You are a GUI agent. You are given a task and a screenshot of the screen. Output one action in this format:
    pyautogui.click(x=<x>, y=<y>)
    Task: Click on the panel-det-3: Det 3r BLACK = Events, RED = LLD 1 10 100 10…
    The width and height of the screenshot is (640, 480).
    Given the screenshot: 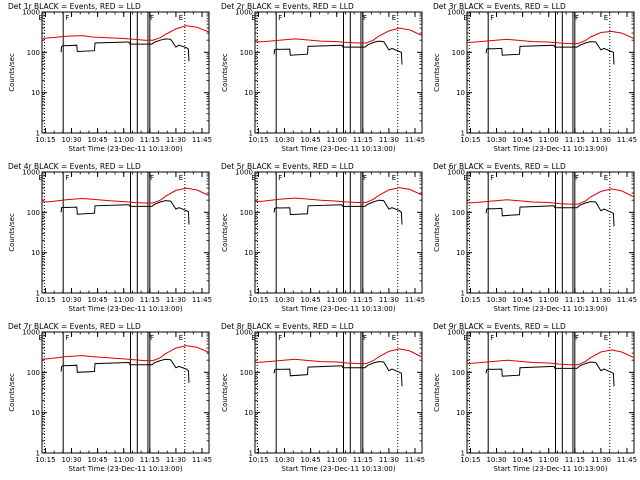 What is the action you would take?
    pyautogui.click(x=535, y=77)
    